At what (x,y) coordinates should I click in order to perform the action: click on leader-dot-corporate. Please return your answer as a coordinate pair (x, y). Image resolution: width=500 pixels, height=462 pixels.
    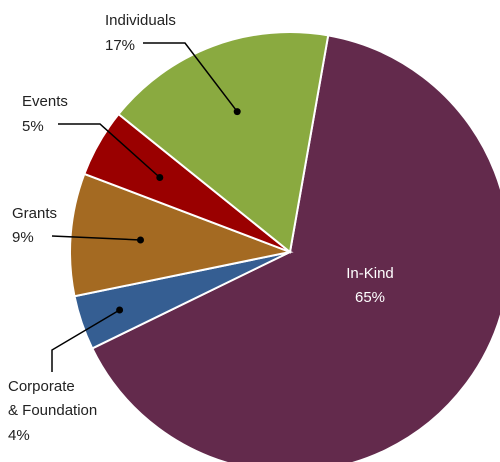
    Looking at the image, I should click on (120, 310).